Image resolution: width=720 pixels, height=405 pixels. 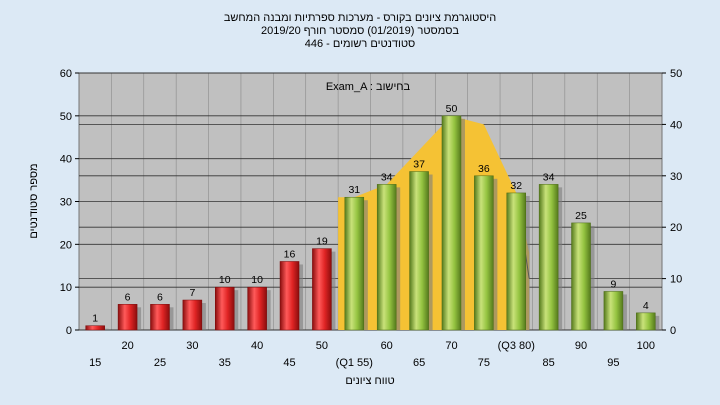 I want to click on x-axis-tick-label: (Q1 55), so click(x=354, y=363).